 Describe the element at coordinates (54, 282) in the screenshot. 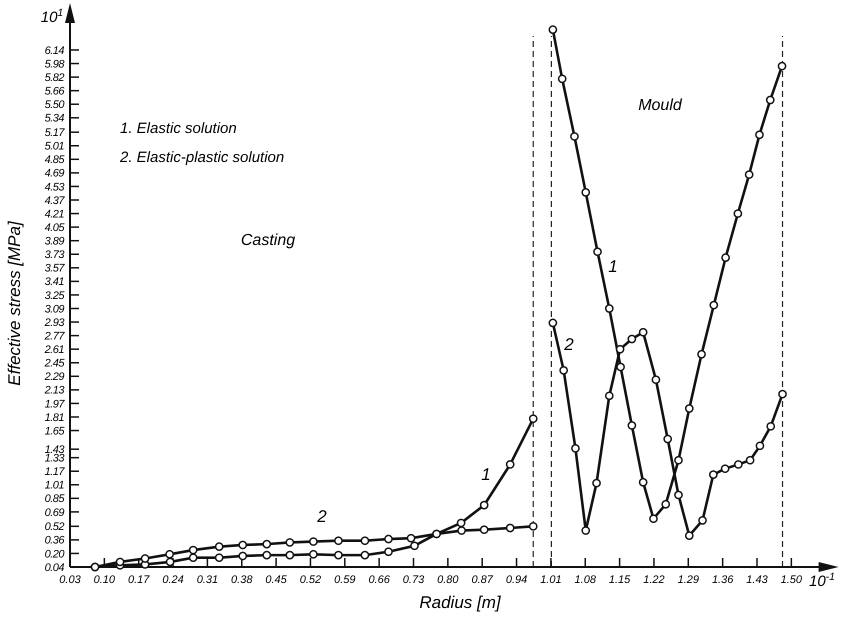

I see `y-tick-label: 3.41` at that location.